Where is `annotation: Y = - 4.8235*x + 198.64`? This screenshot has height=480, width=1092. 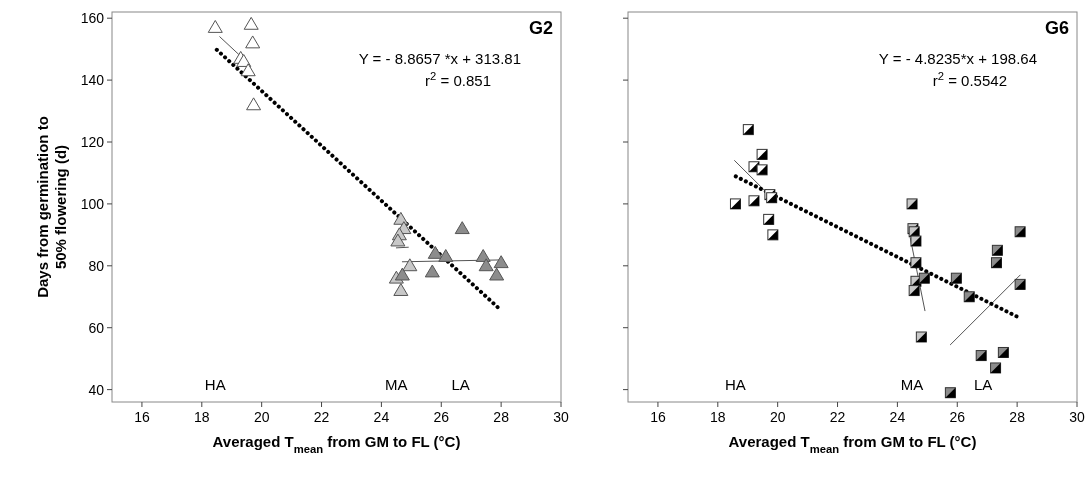 annotation: Y = - 4.8235*x + 198.64 is located at coordinates (957, 58).